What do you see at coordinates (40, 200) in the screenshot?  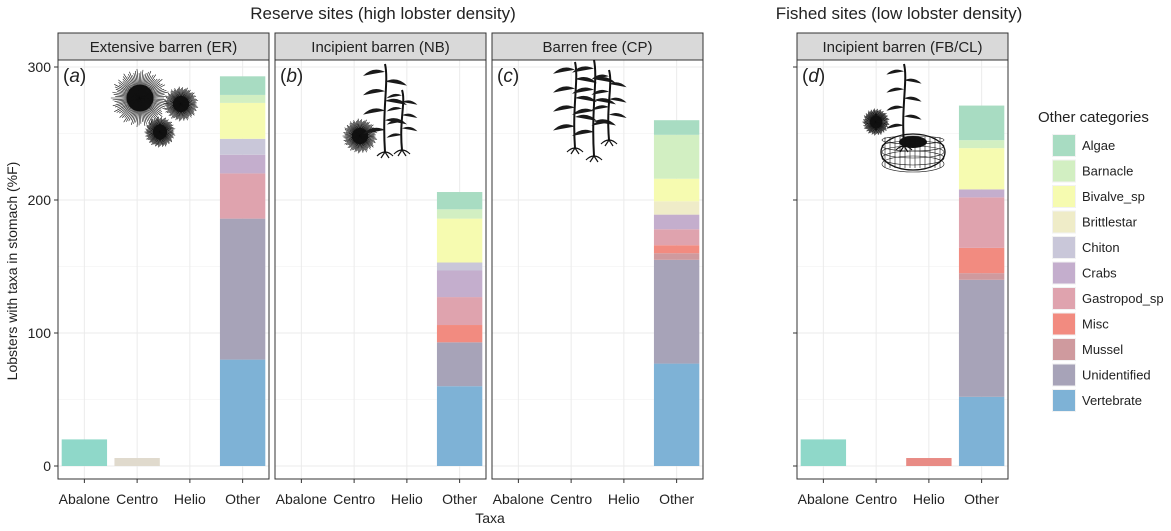 I see `y-tick-label: 200` at bounding box center [40, 200].